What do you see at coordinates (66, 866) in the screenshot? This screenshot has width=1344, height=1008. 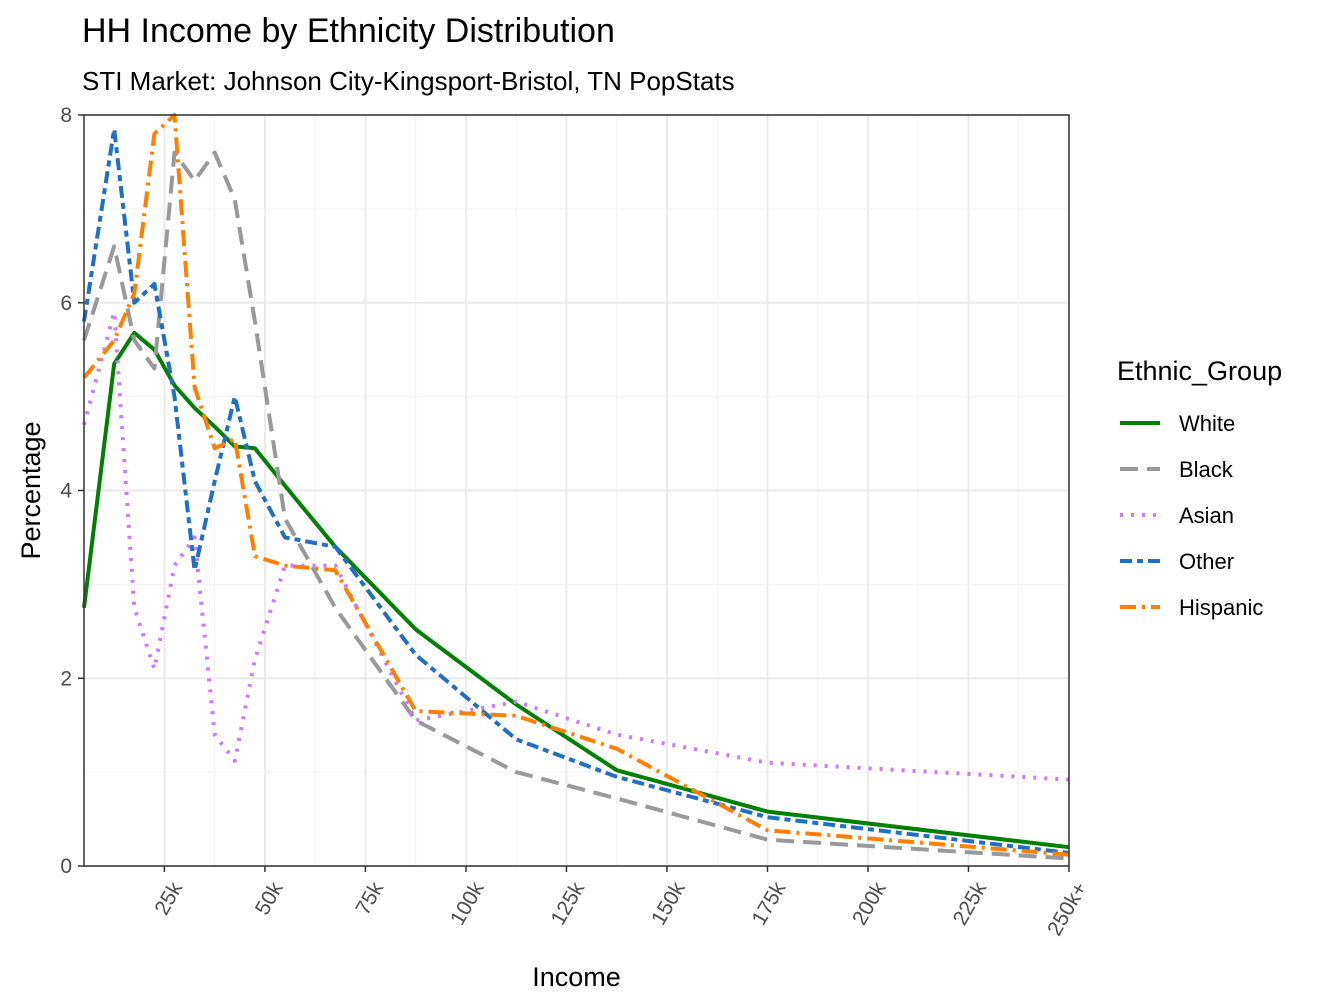 I see `y-tick-label: 0` at bounding box center [66, 866].